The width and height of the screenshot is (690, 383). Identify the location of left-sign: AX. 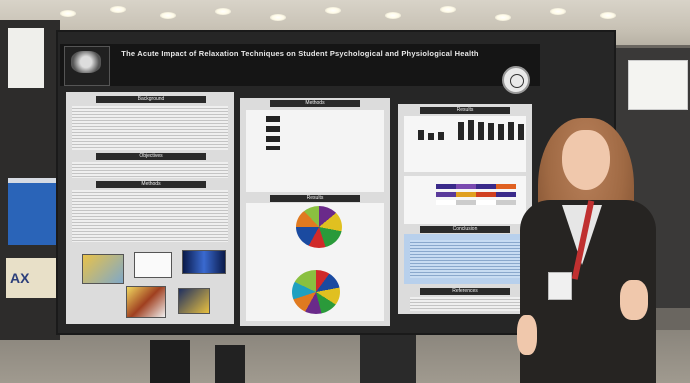
(31, 278).